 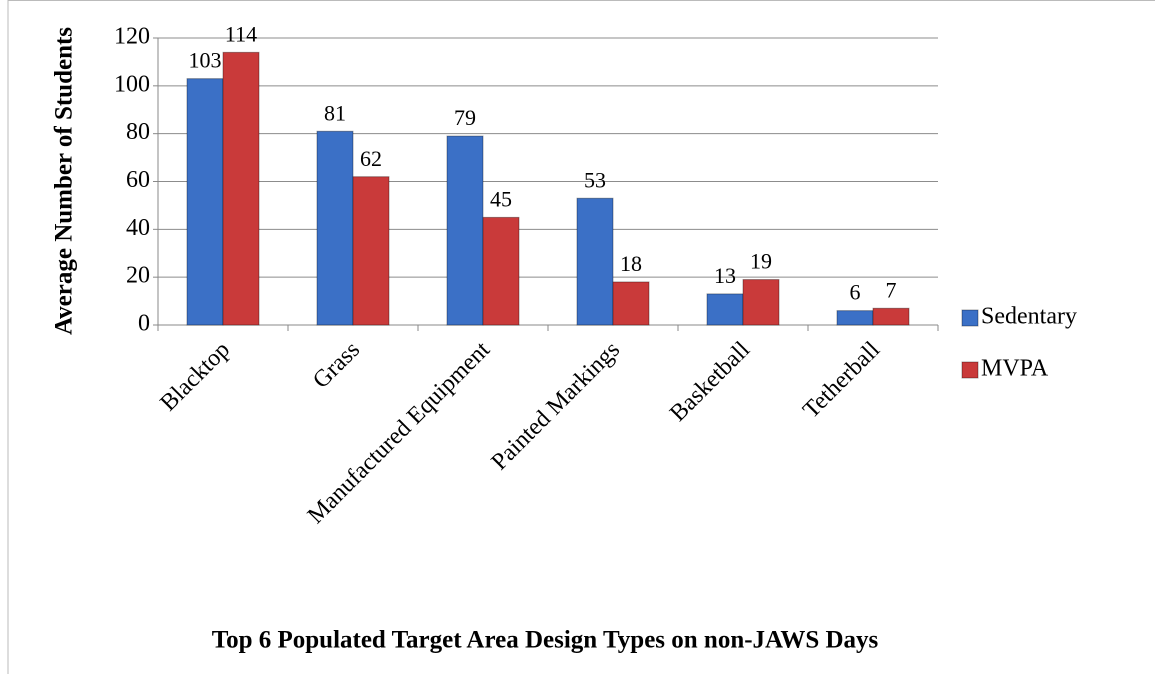 I want to click on data-label: 7, so click(x=891, y=289).